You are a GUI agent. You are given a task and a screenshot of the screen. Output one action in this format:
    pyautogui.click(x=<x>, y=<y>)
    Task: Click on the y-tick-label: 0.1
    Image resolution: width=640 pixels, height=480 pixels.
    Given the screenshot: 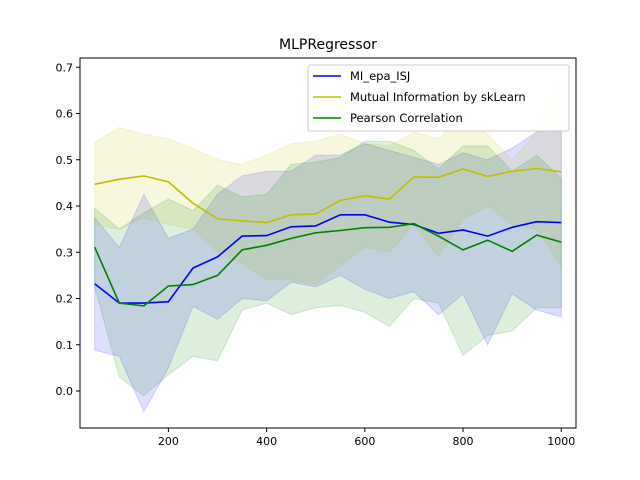 What is the action you would take?
    pyautogui.click(x=65, y=345)
    